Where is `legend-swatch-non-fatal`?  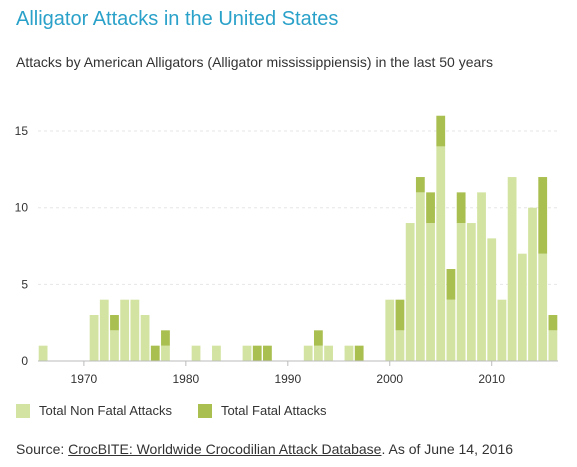
legend-swatch-non-fatal is located at coordinates (23, 410).